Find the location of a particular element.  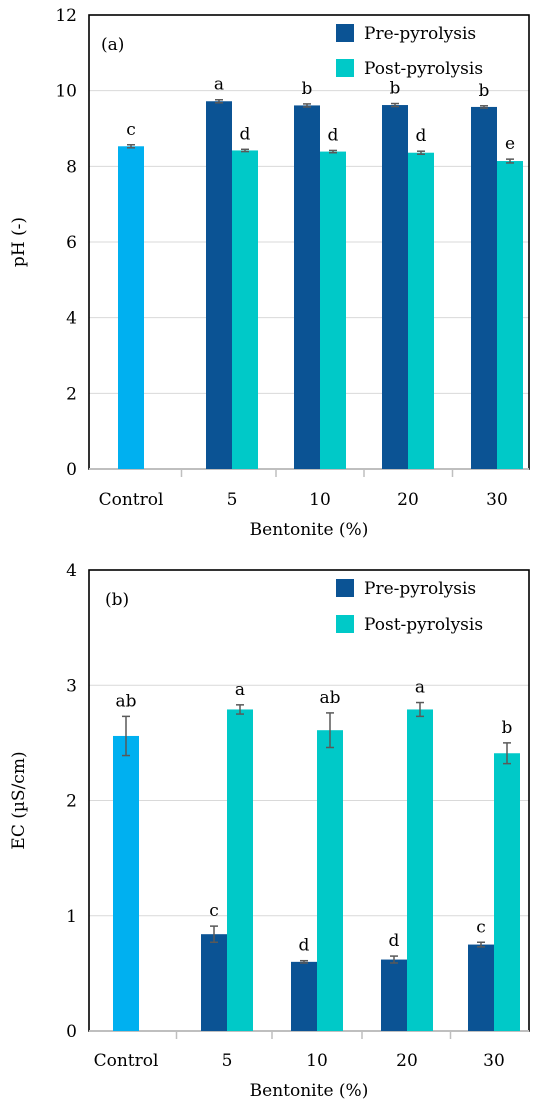

significance-label: e is located at coordinates (510, 144).